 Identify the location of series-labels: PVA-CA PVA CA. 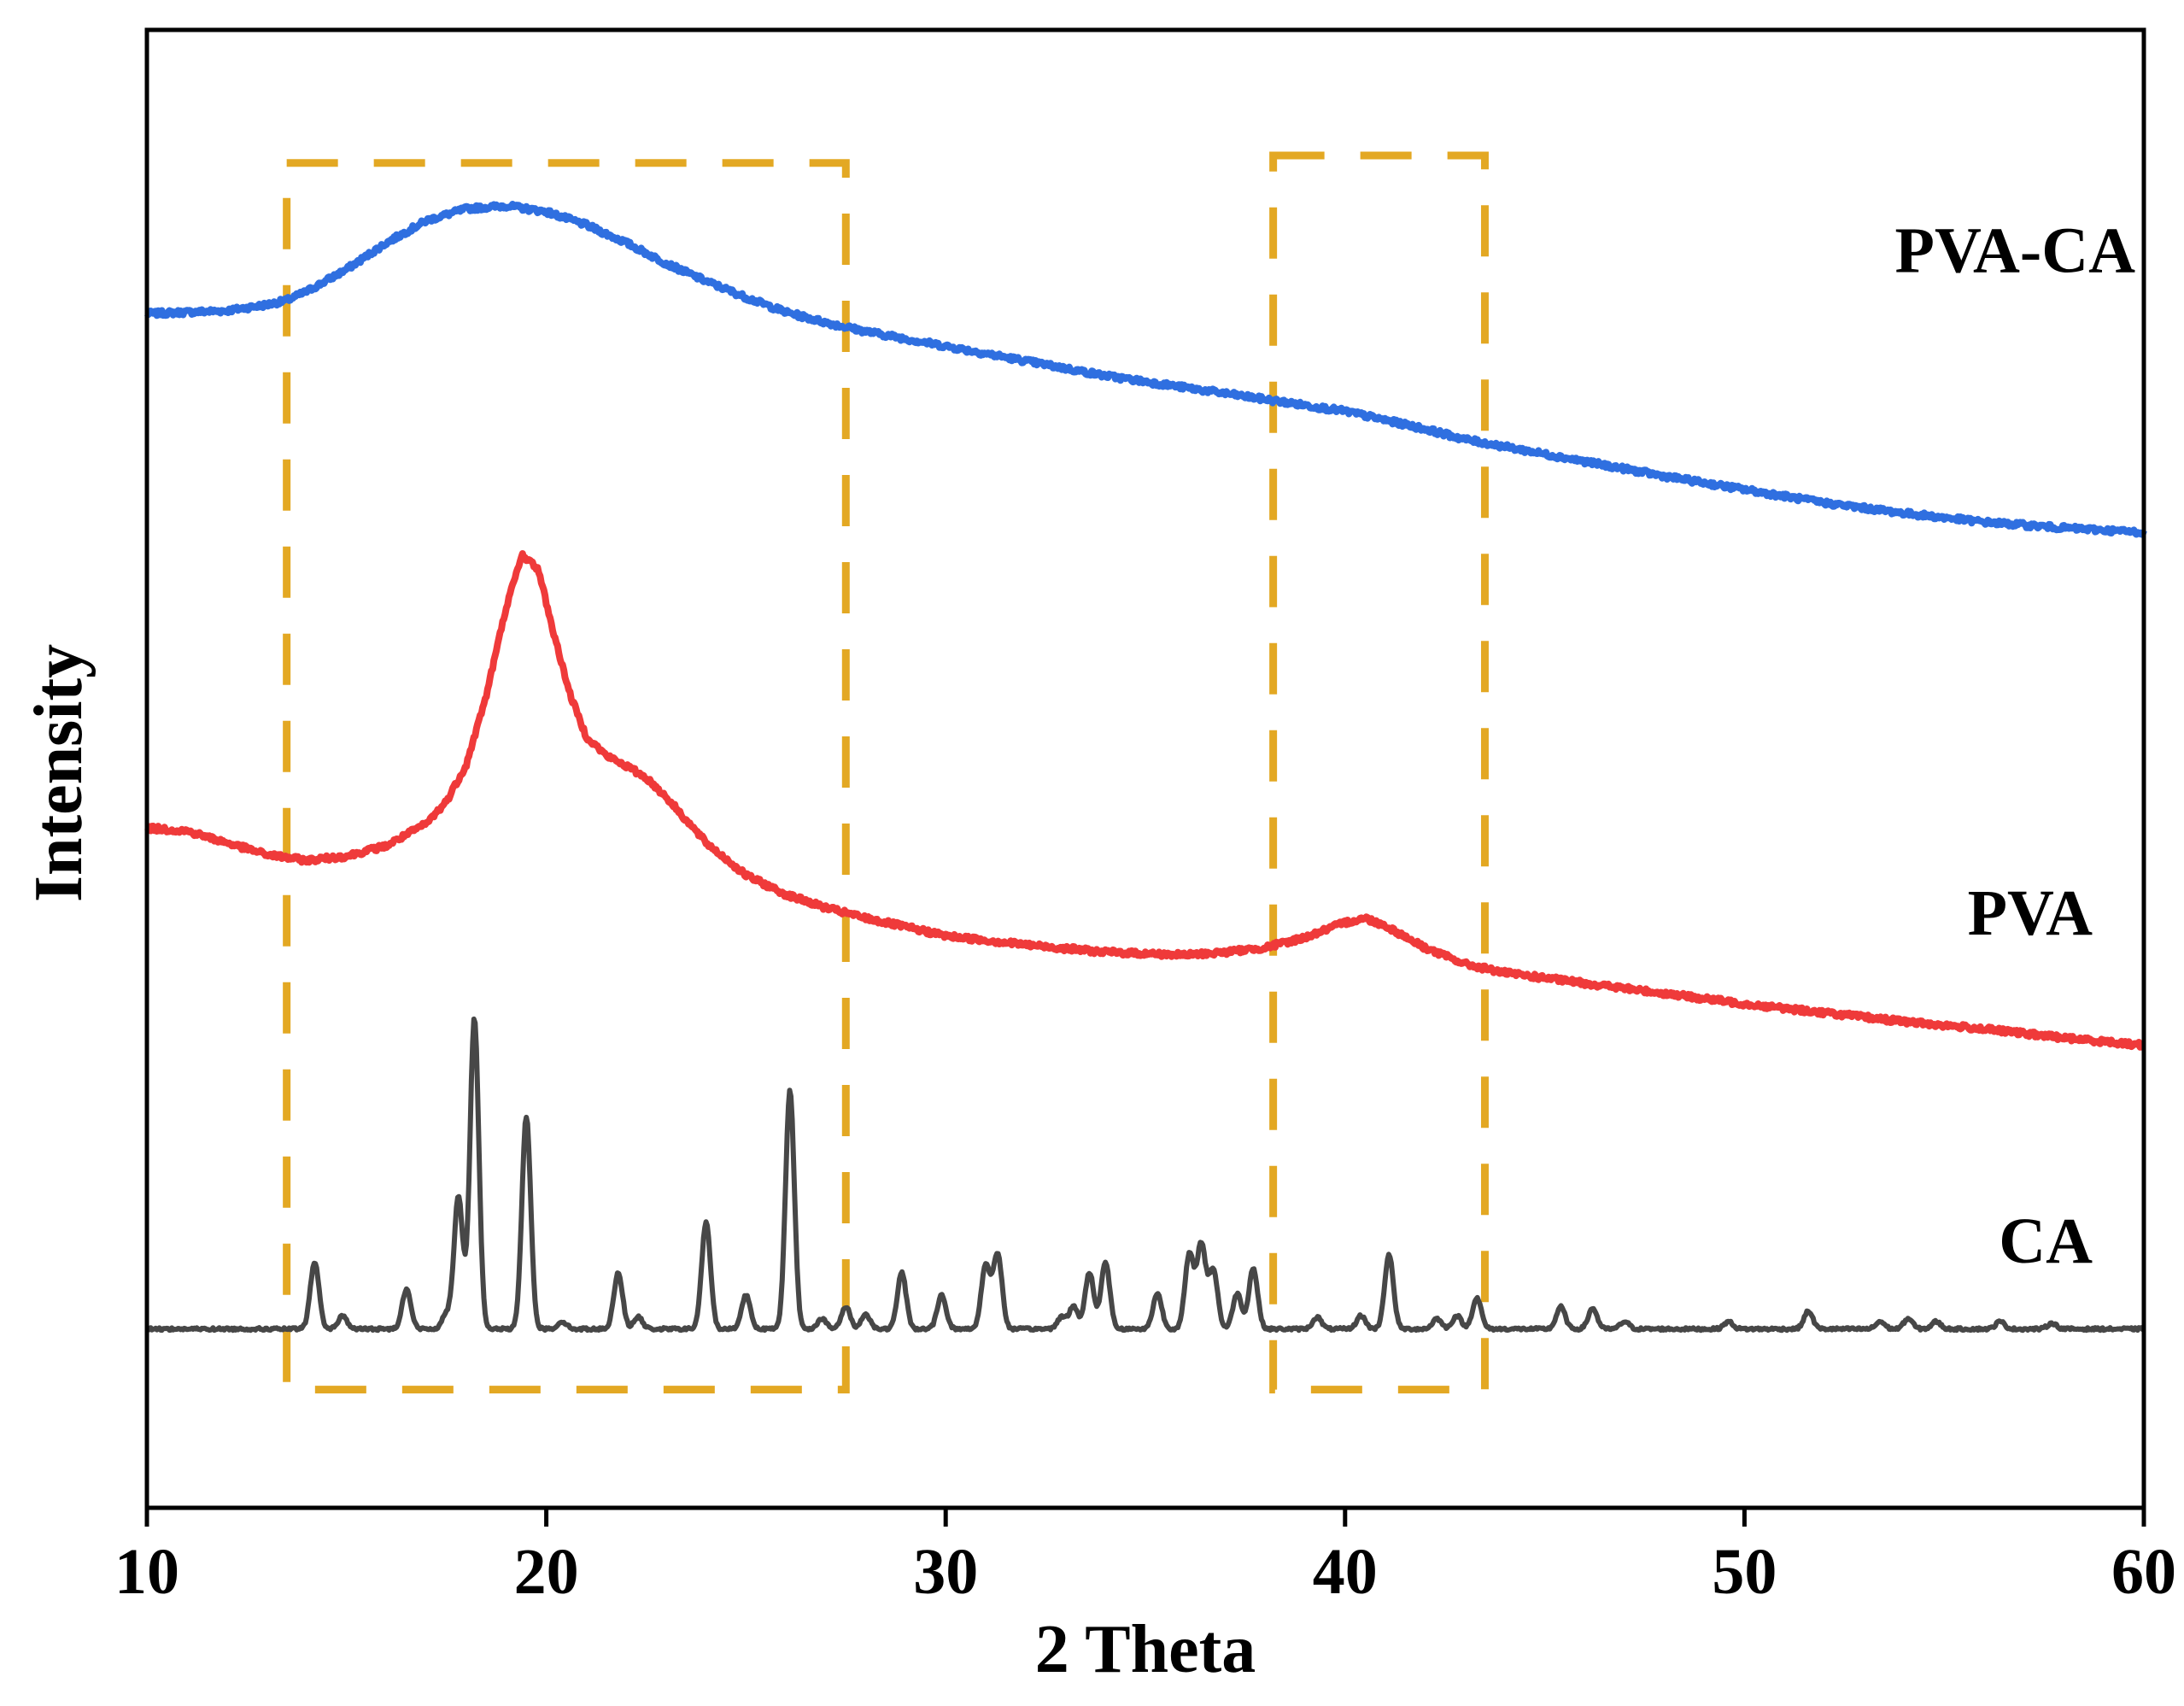
(2015, 746).